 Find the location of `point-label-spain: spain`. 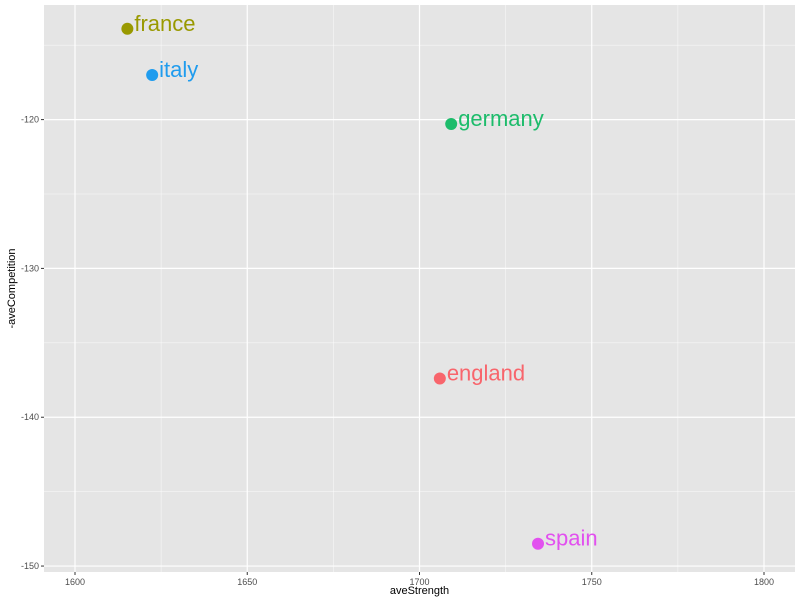

point-label-spain: spain is located at coordinates (571, 538).